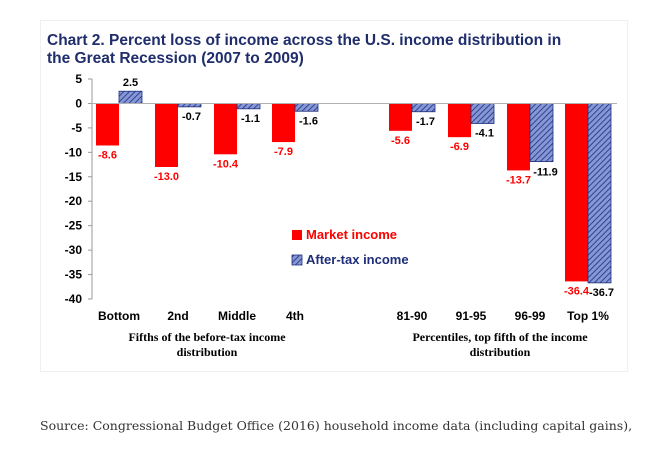 This screenshot has height=449, width=668. What do you see at coordinates (400, 141) in the screenshot?
I see `value-label-market: -5.6` at bounding box center [400, 141].